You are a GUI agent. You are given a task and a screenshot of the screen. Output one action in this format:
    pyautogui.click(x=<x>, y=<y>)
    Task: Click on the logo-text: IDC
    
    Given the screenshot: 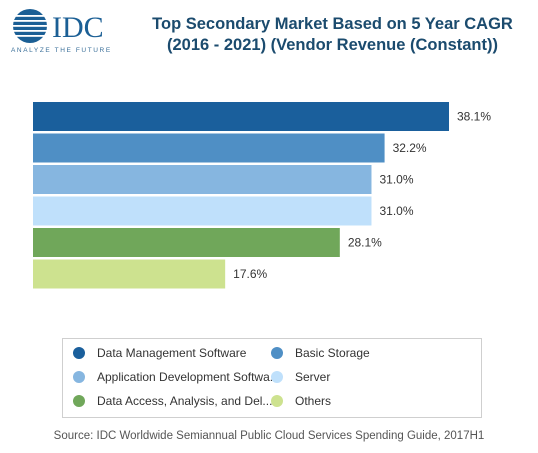 What is the action you would take?
    pyautogui.click(x=78, y=27)
    